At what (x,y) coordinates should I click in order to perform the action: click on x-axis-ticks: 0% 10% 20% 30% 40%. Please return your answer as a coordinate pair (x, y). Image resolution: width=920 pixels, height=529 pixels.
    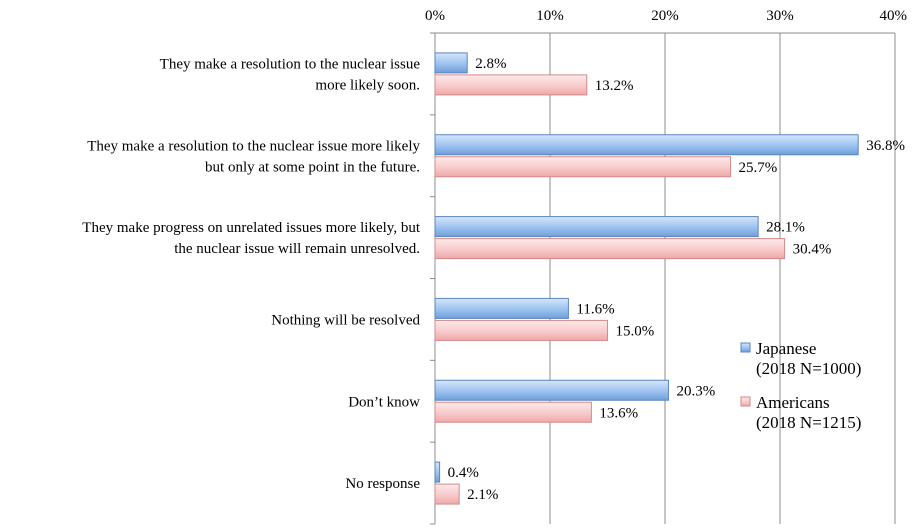
    Looking at the image, I should click on (666, 16).